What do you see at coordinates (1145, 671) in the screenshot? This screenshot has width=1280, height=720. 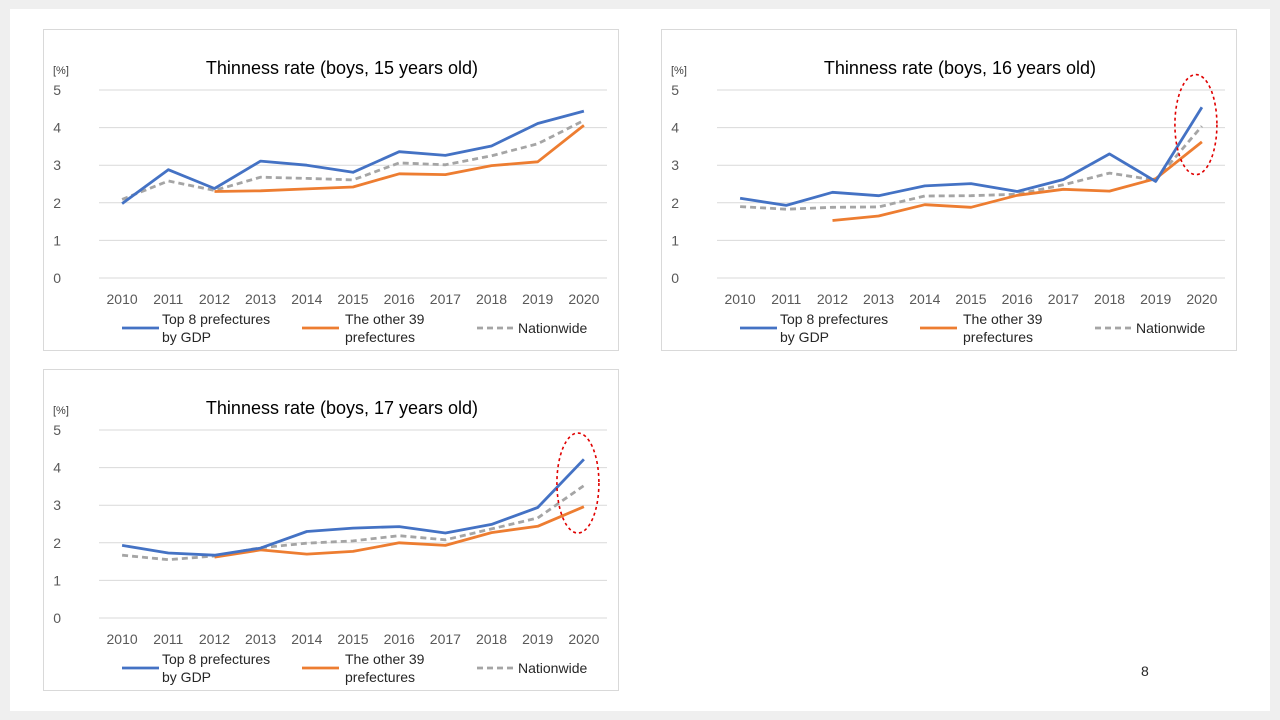 I see `page-number: 8` at bounding box center [1145, 671].